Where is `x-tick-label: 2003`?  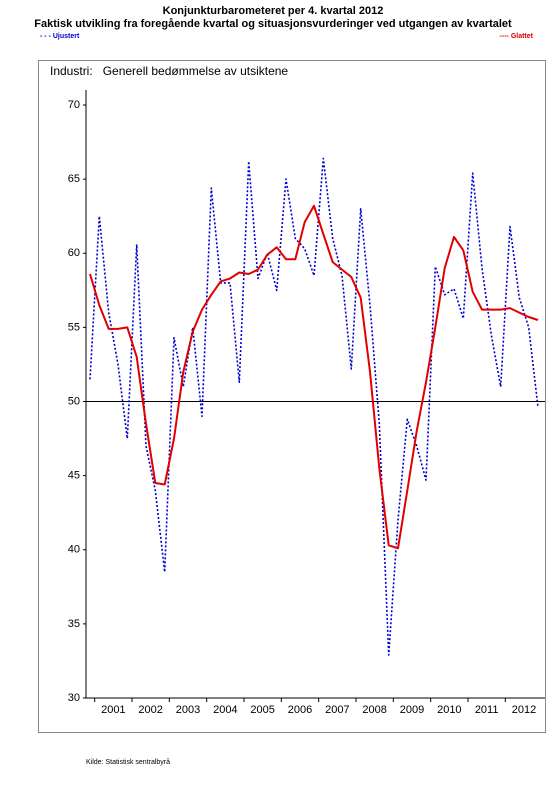 x-tick-label: 2003 is located at coordinates (188, 710).